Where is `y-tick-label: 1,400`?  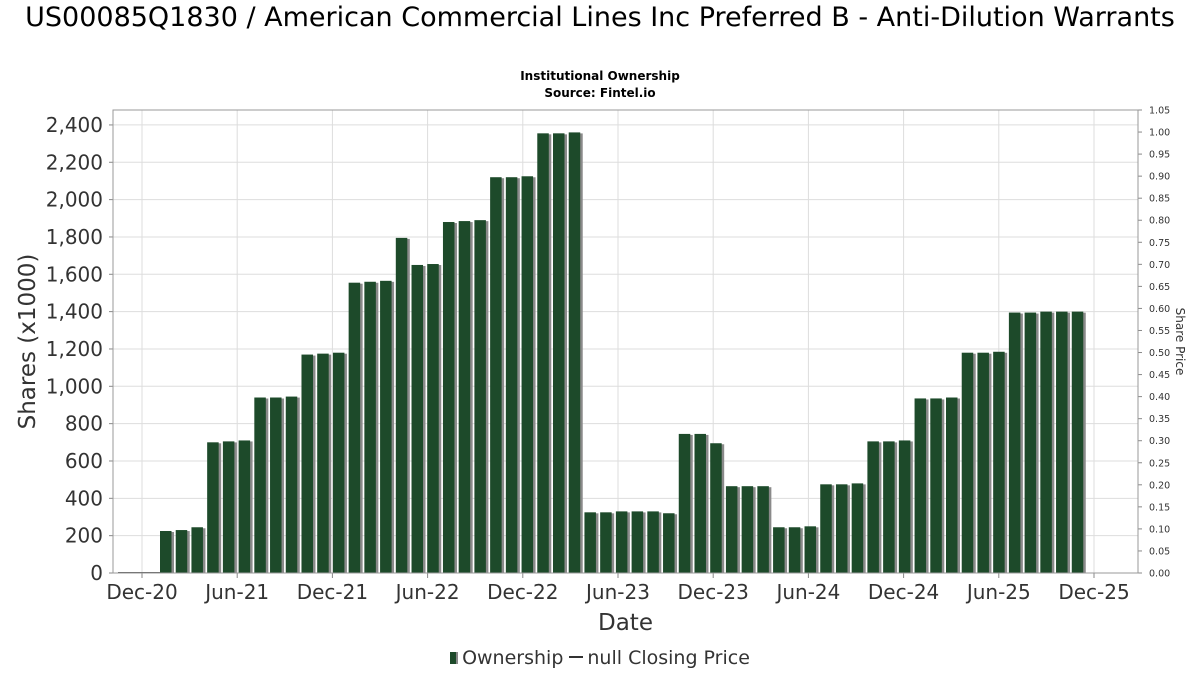
y-tick-label: 1,400 is located at coordinates (74, 312).